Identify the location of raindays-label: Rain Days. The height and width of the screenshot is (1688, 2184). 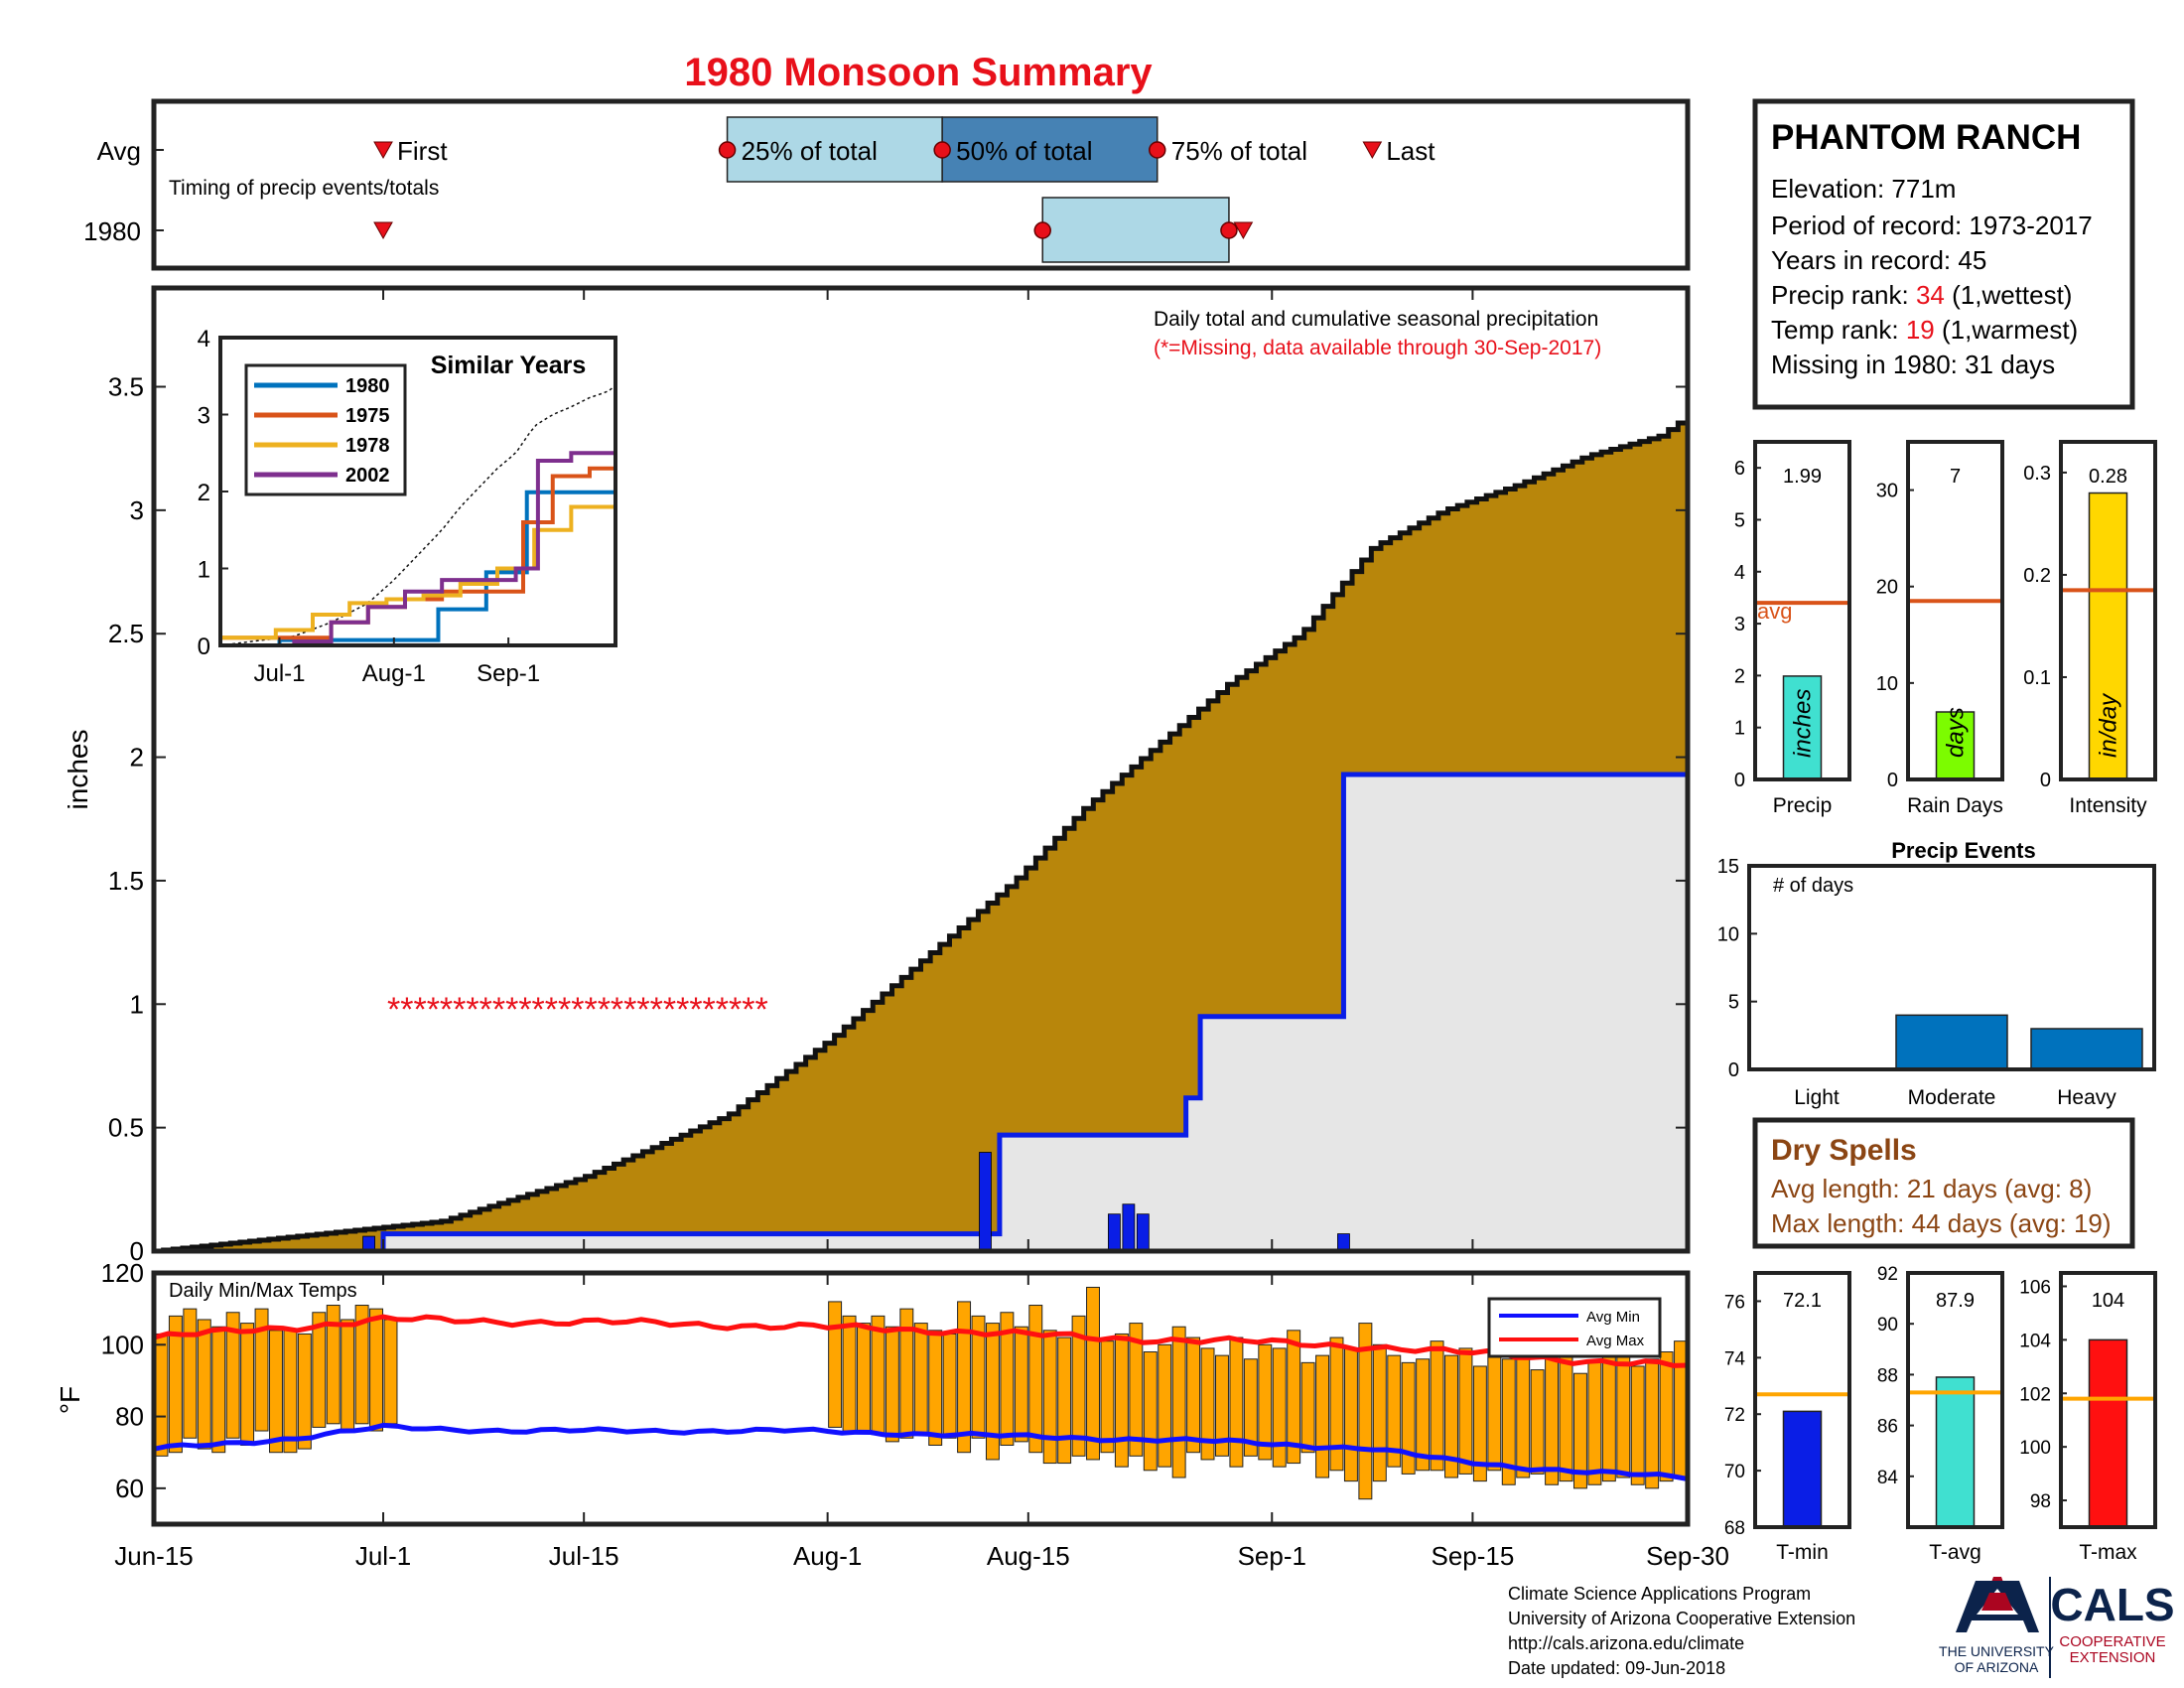
(1955, 805).